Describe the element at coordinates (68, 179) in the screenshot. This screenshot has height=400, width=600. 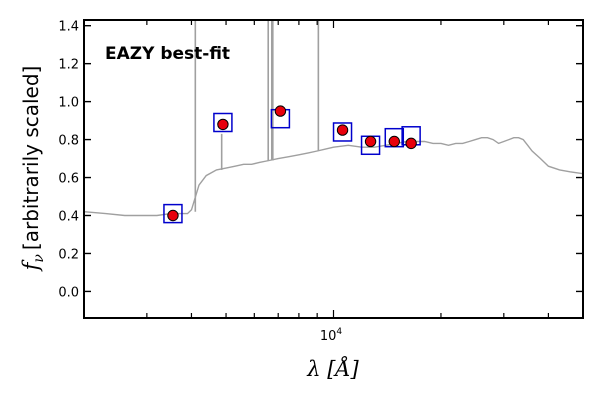
I see `y-tick-label-3: 0.6` at that location.